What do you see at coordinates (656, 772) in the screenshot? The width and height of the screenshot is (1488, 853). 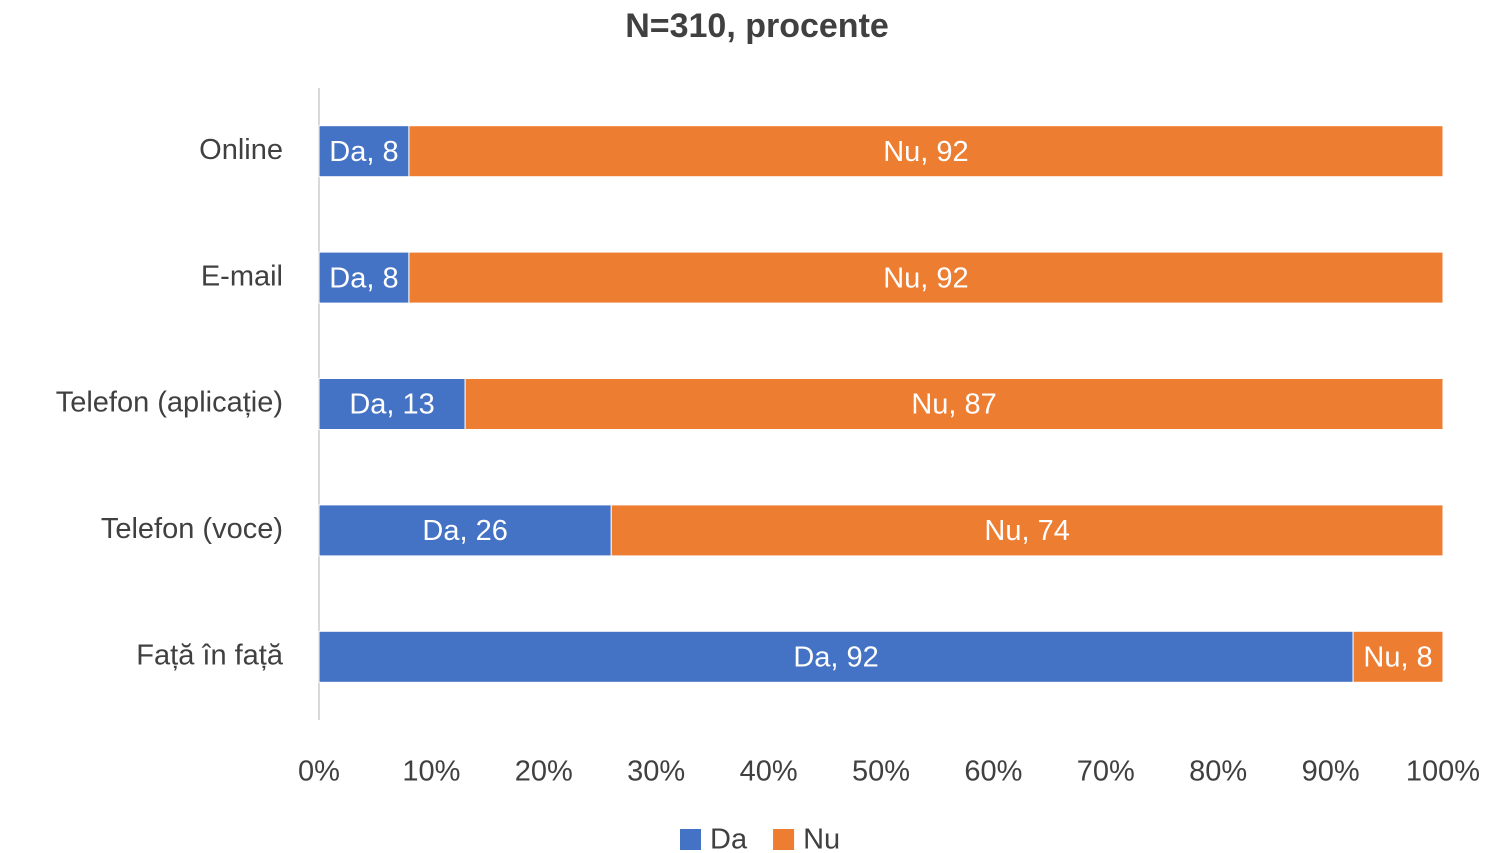 I see `x-tick-label: 30%` at bounding box center [656, 772].